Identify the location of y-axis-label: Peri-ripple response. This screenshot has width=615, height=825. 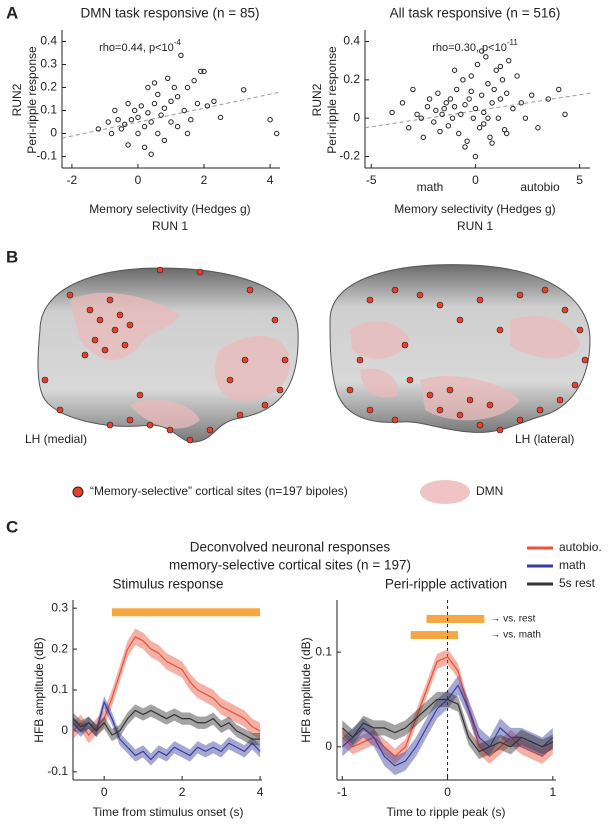
(32, 100).